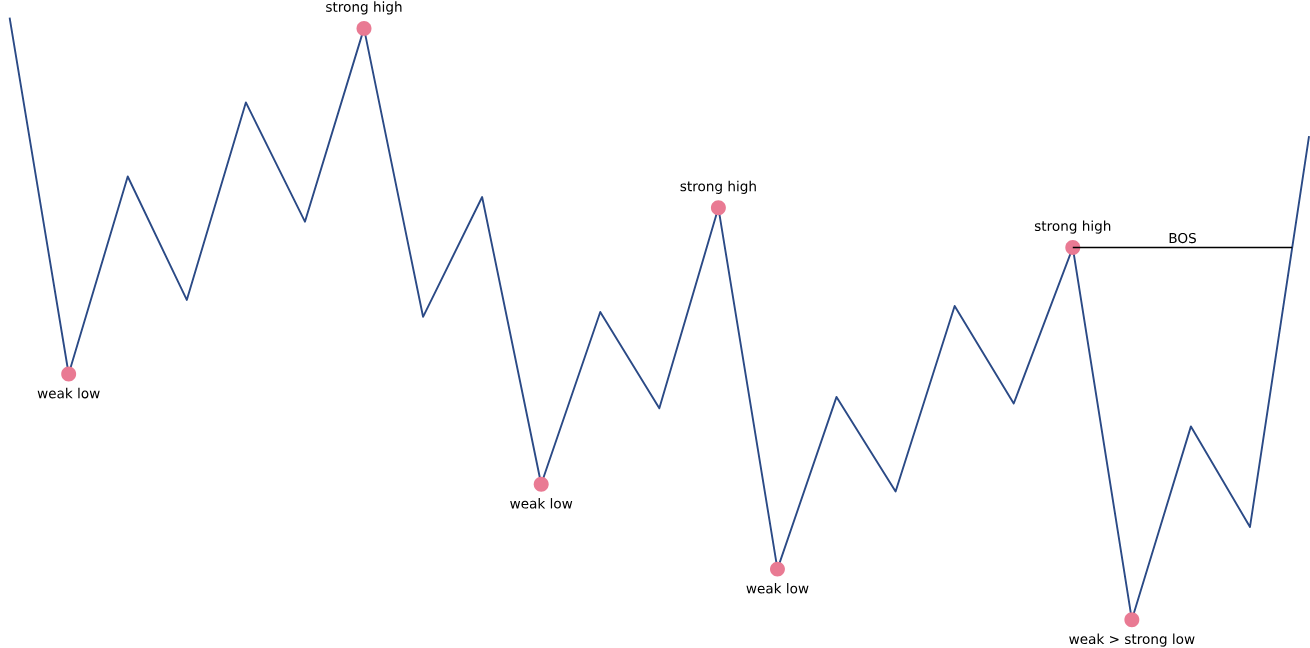  Describe the element at coordinates (1182, 238) in the screenshot. I see `ref-line-label: BOS` at that location.